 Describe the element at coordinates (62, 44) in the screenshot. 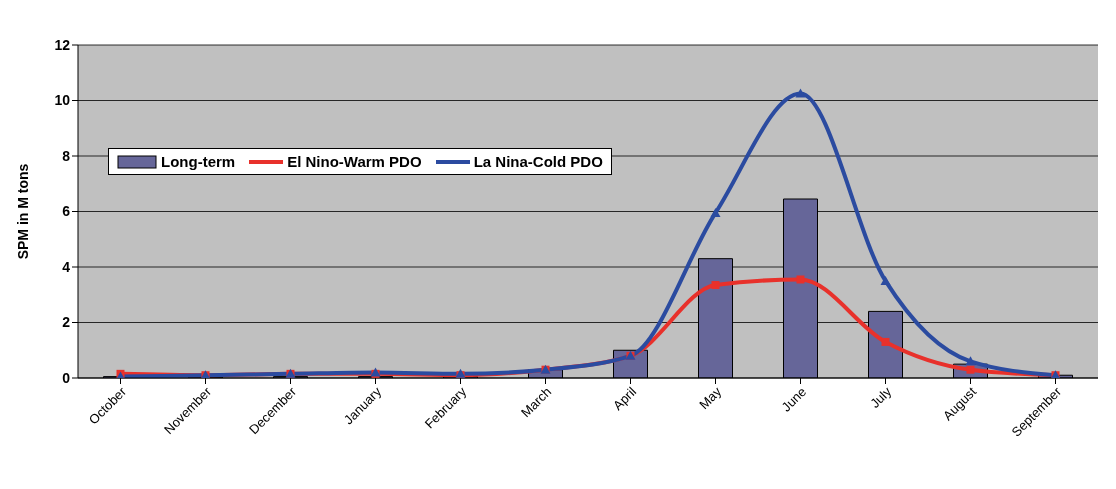

I see `y-tick-label: 12` at that location.